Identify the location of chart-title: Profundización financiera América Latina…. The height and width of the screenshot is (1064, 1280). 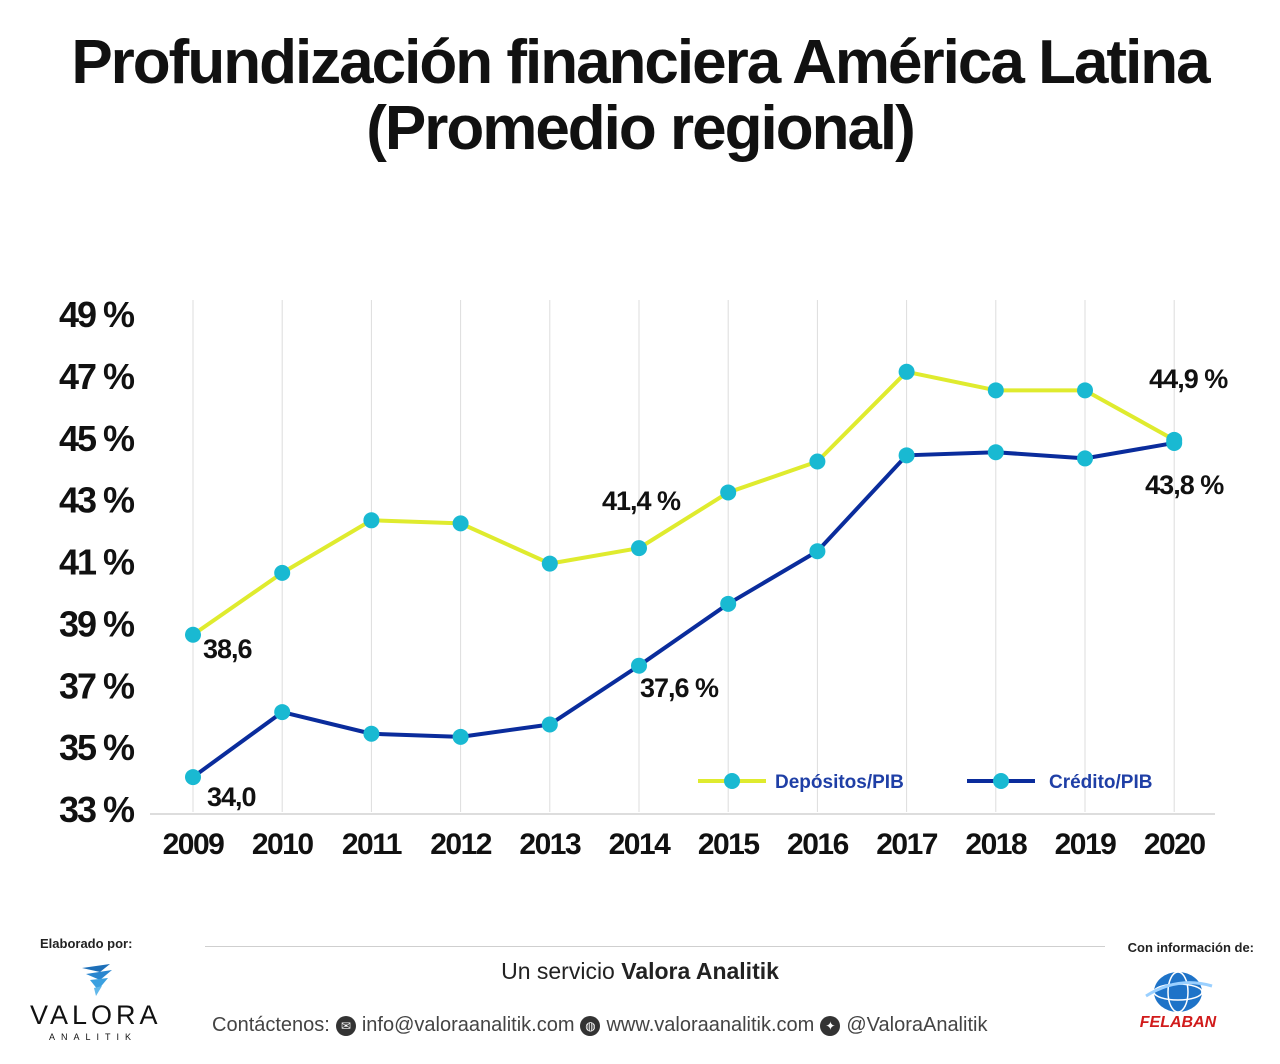
(640, 96).